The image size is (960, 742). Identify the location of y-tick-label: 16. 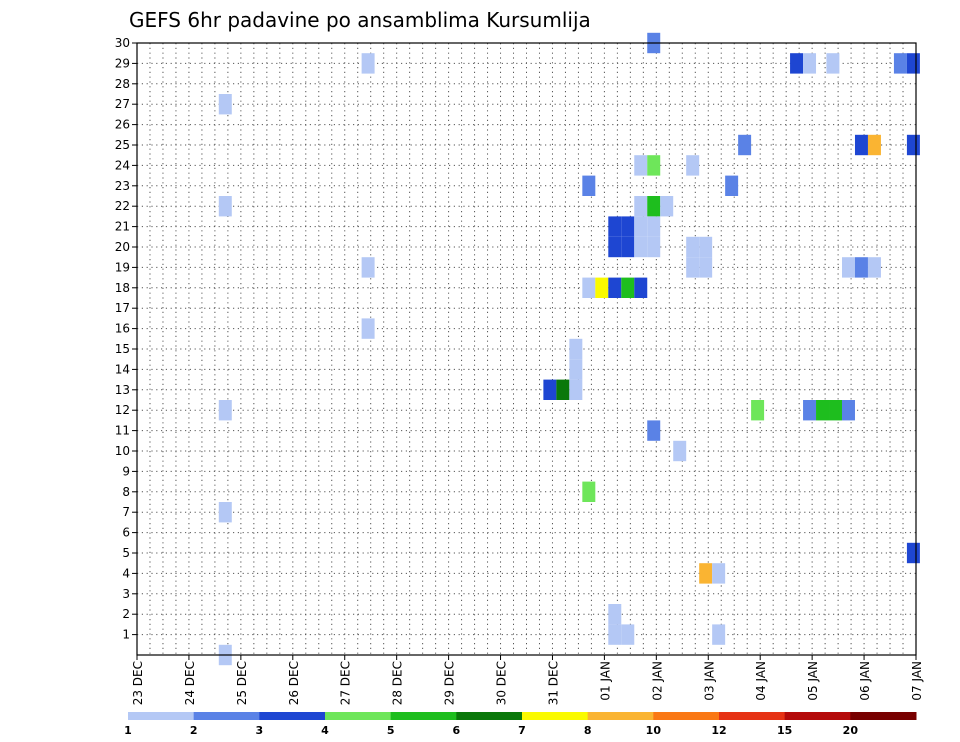
(122, 329).